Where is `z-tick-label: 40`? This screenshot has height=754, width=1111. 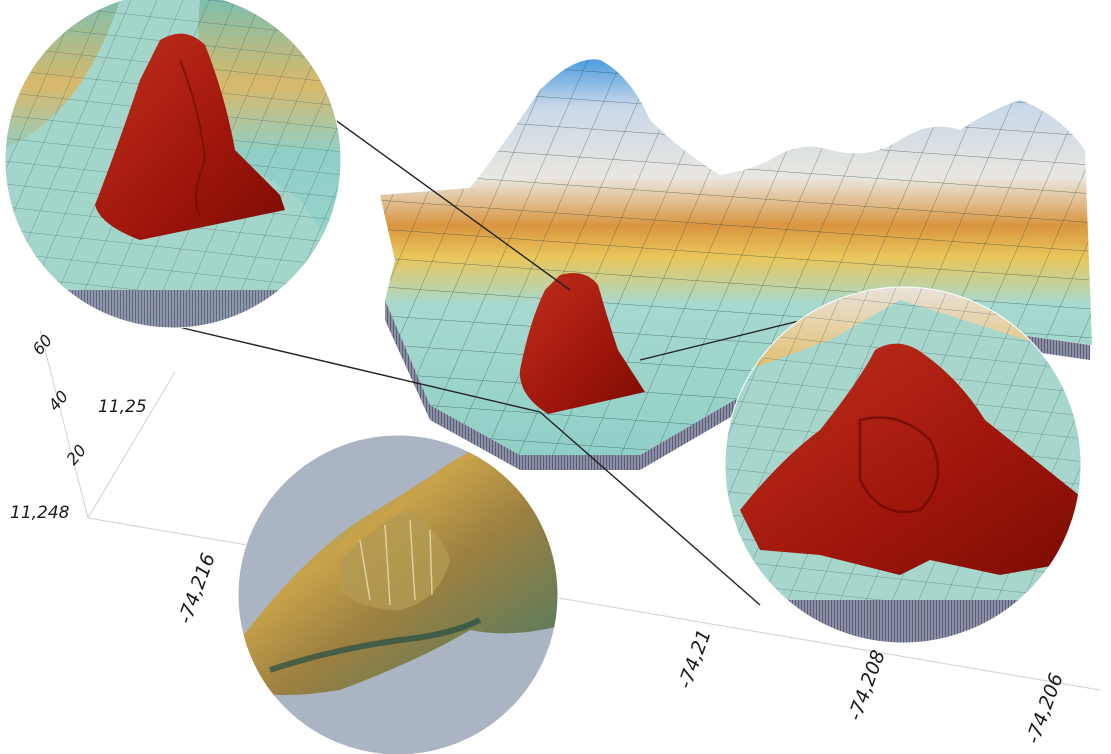
z-tick-label: 40 is located at coordinates (59, 401).